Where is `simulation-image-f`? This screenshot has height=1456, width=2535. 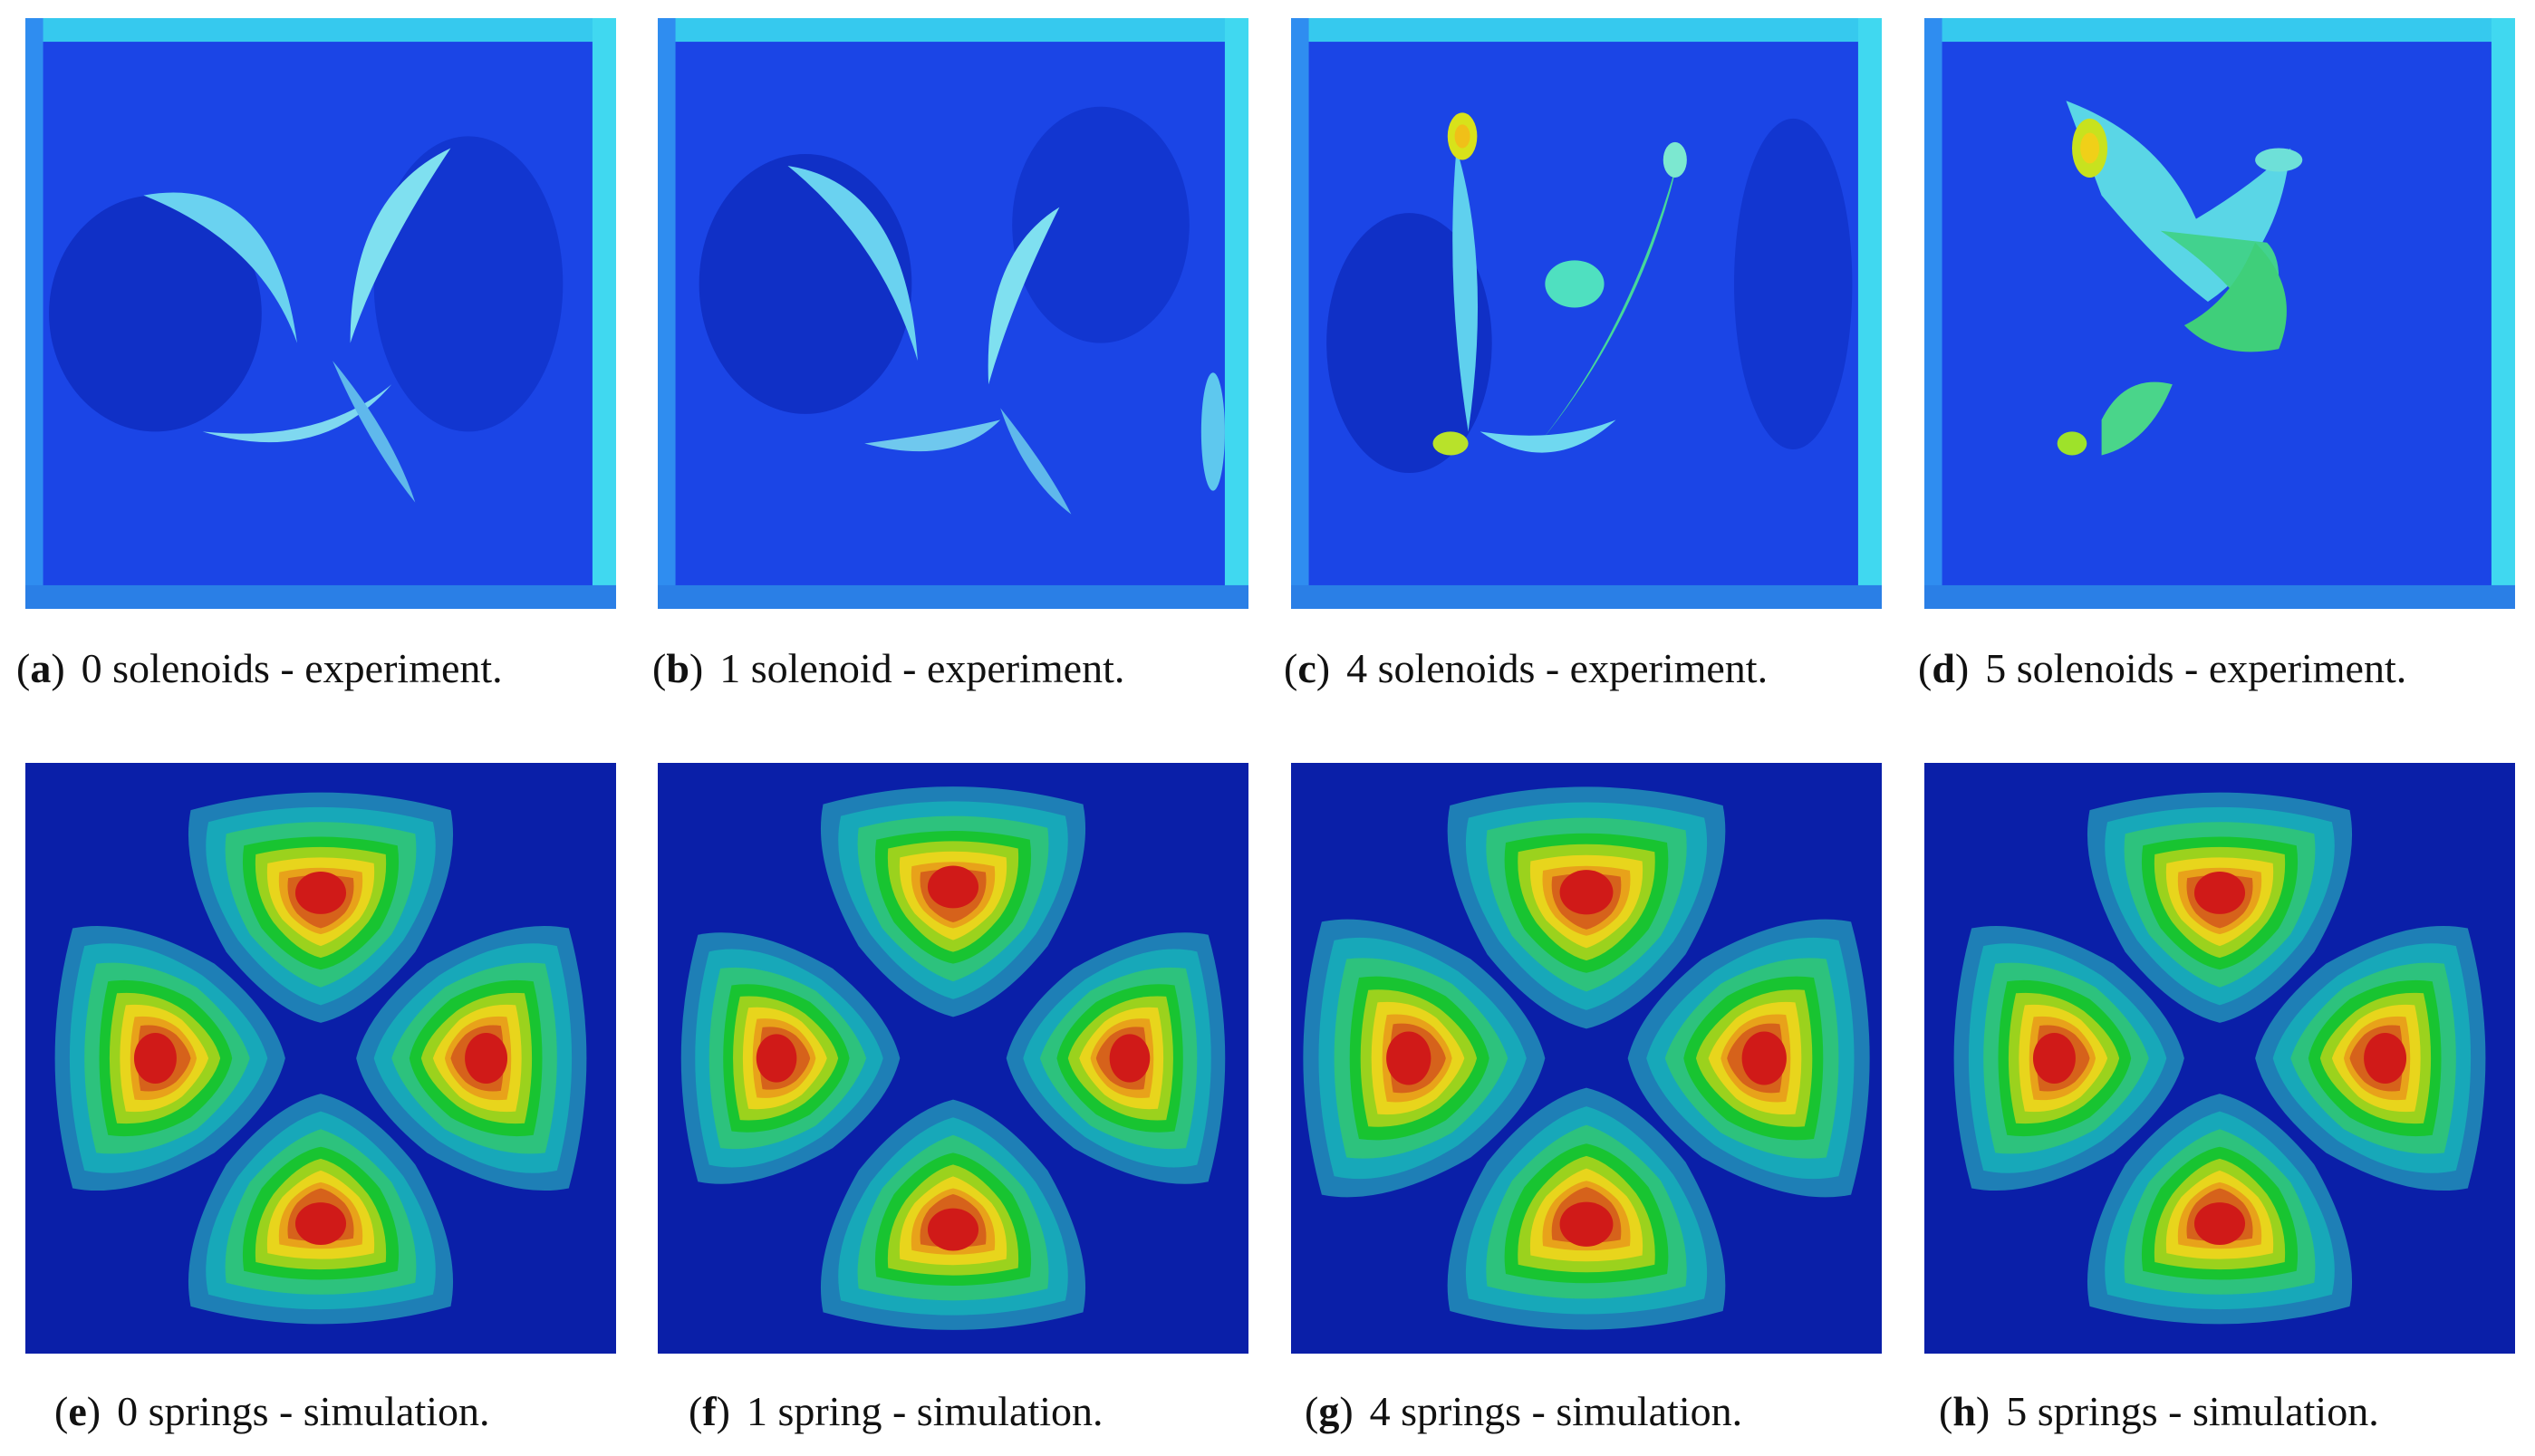
simulation-image-f is located at coordinates (953, 1058).